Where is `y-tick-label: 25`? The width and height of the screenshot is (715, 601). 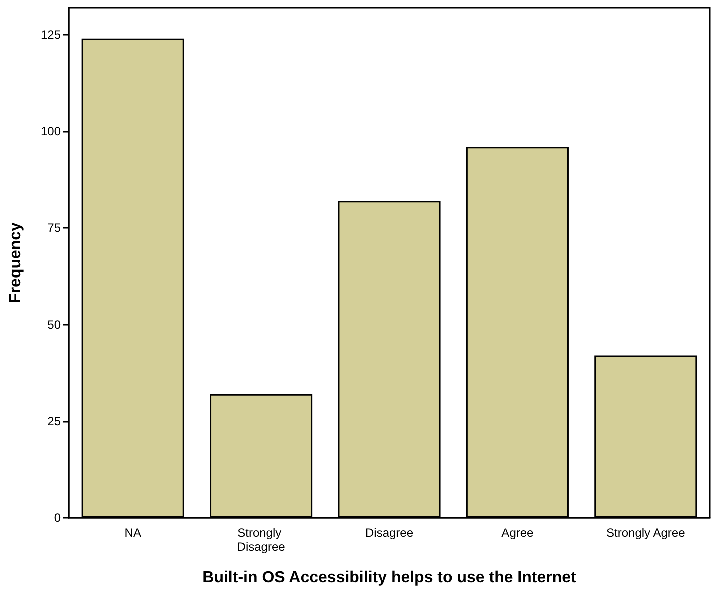 y-tick-label: 25 is located at coordinates (55, 421).